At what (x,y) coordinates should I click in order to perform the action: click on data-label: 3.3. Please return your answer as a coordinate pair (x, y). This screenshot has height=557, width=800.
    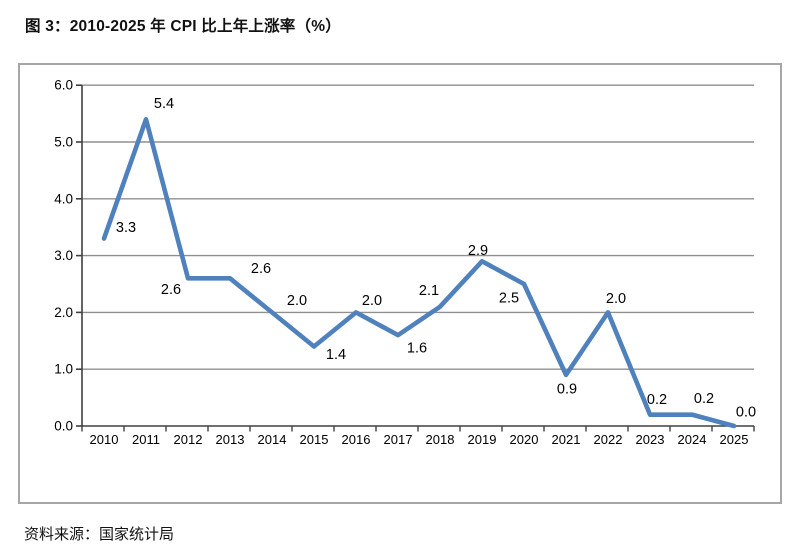
    Looking at the image, I should click on (126, 228).